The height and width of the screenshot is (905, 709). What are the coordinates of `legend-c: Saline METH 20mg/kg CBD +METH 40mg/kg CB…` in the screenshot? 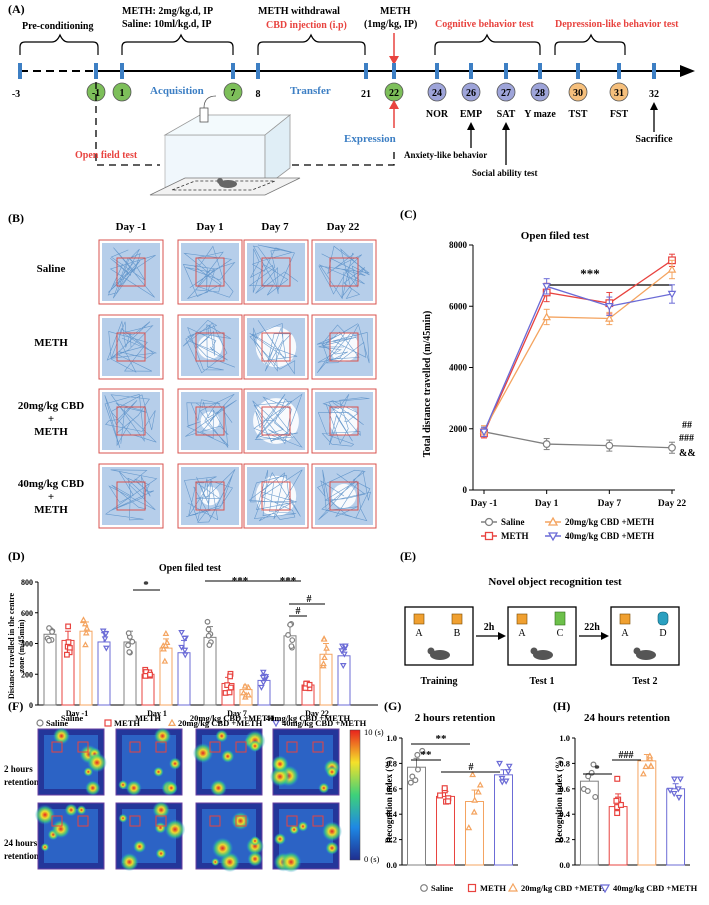 It's located at (567, 529).